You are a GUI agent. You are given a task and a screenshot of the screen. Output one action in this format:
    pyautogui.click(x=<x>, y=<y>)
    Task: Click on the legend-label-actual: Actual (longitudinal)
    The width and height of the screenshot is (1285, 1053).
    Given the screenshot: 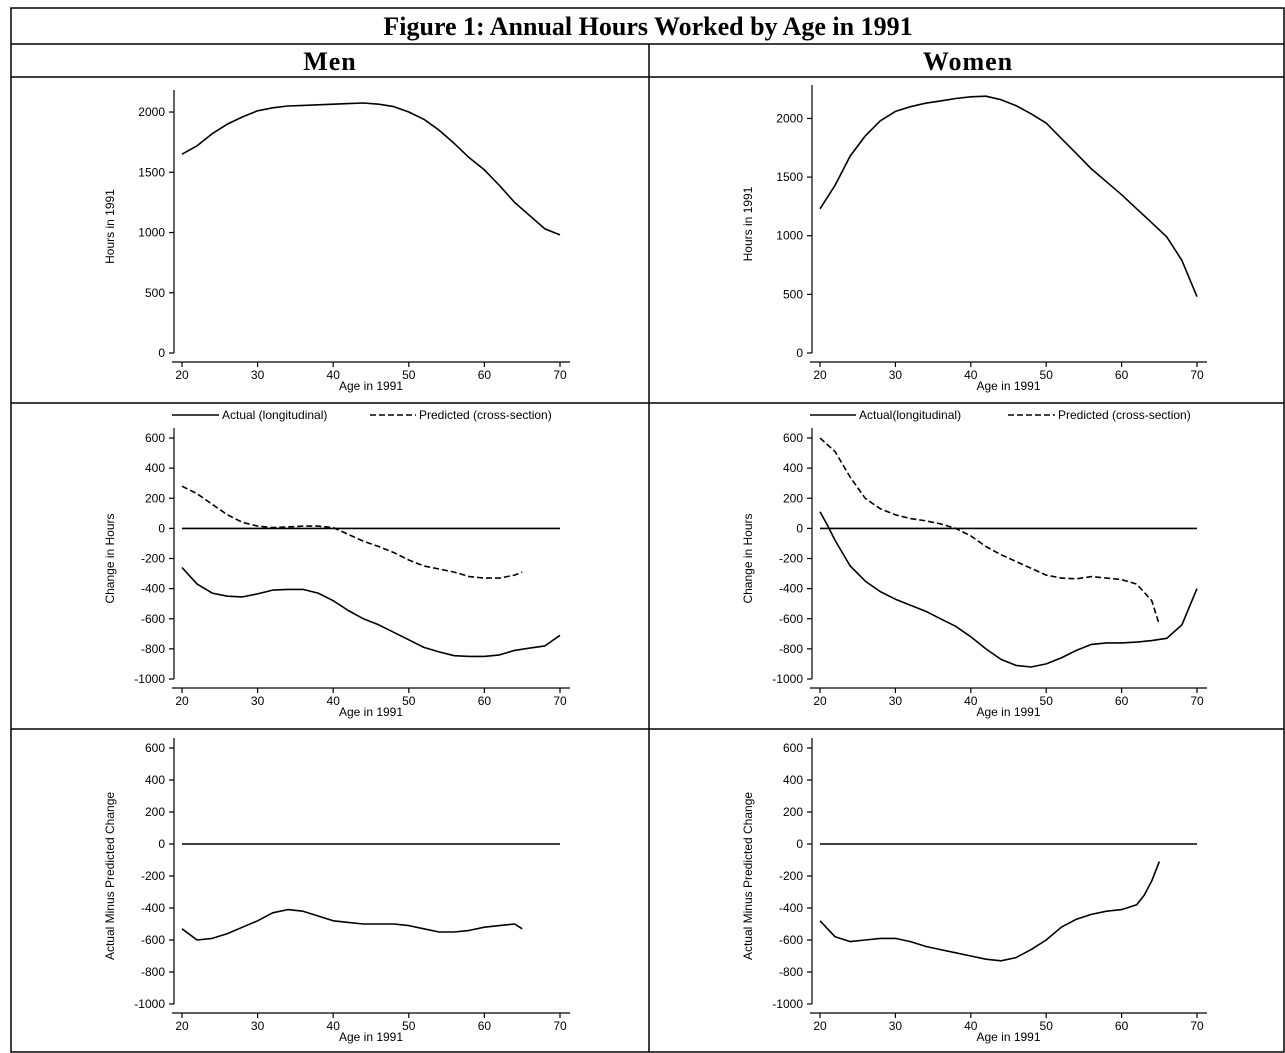 What is the action you would take?
    pyautogui.click(x=274, y=415)
    